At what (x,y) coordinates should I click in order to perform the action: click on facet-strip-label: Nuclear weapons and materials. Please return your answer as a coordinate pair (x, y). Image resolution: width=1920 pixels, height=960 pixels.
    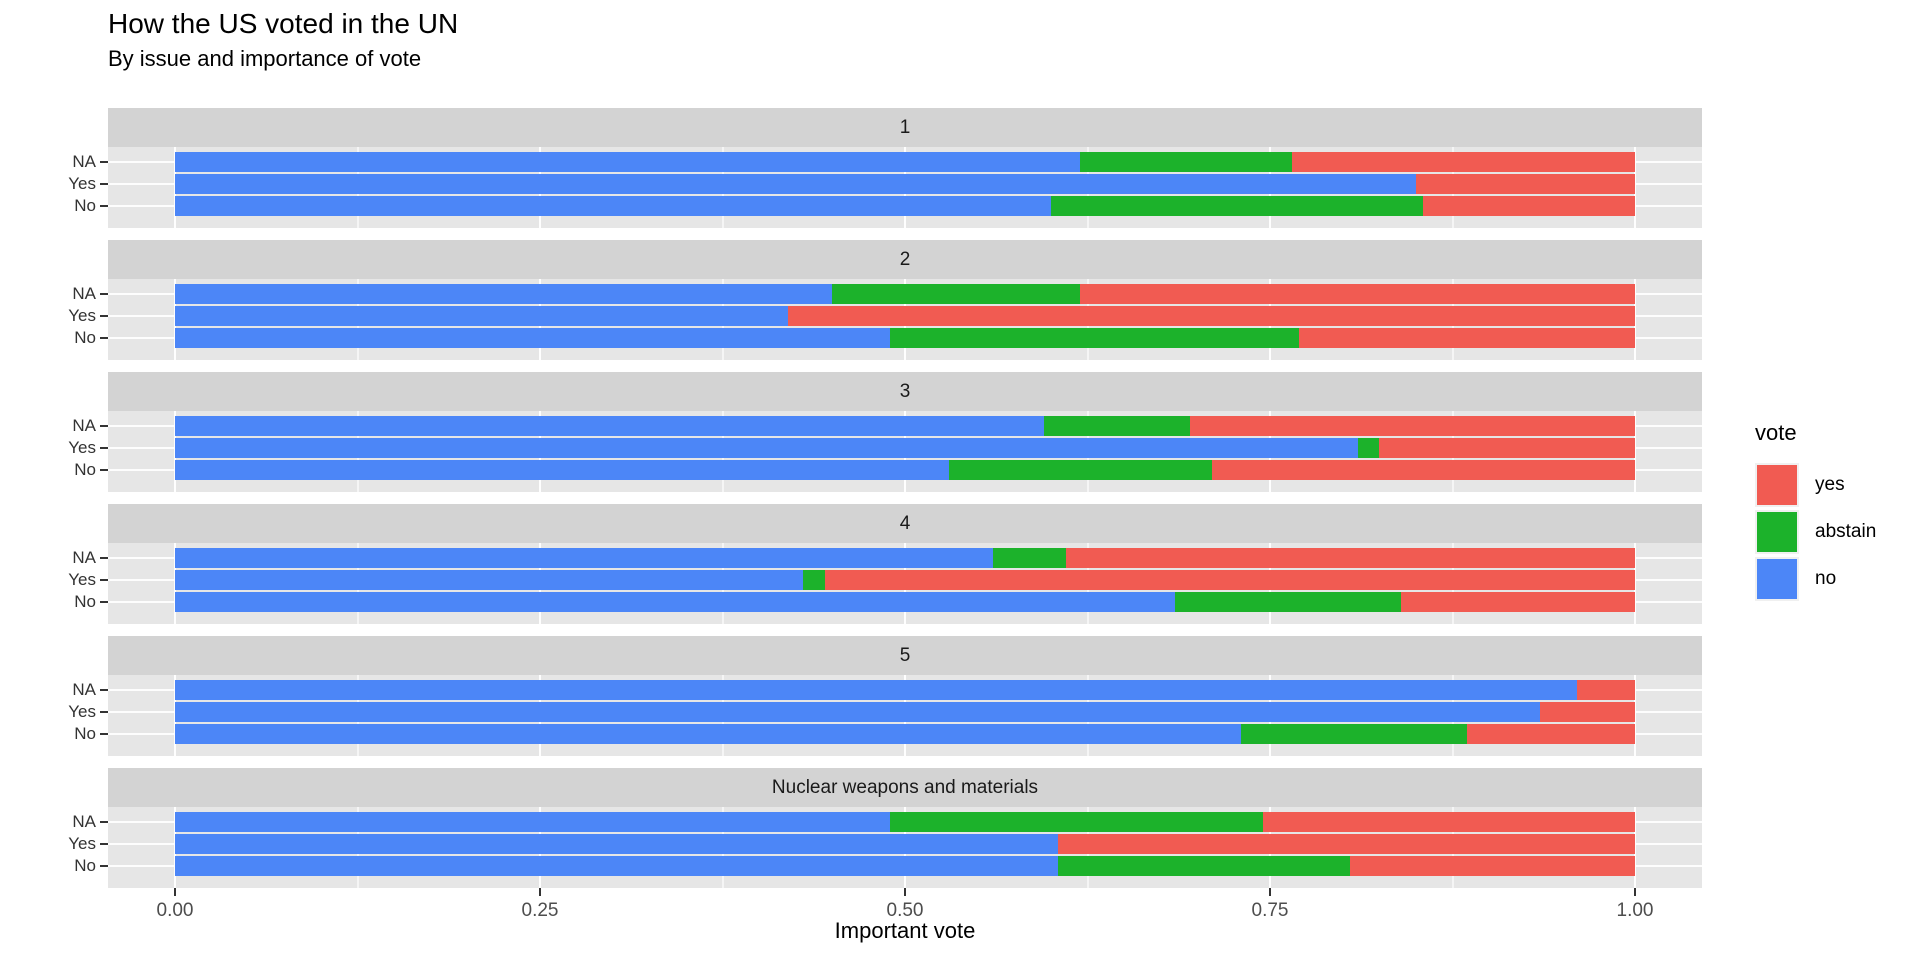
    Looking at the image, I should click on (905, 787).